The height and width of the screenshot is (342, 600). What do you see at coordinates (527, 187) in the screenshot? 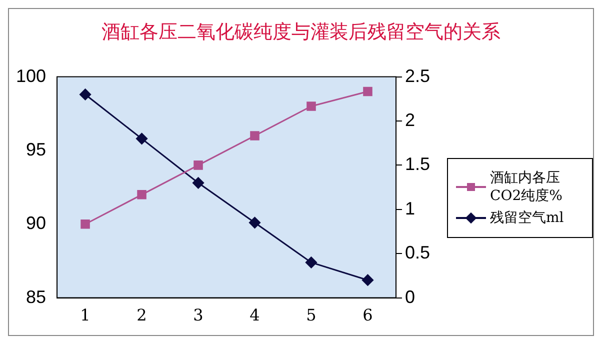
I see `legend-label: 酒缸内各压CO2纯度%` at bounding box center [527, 187].